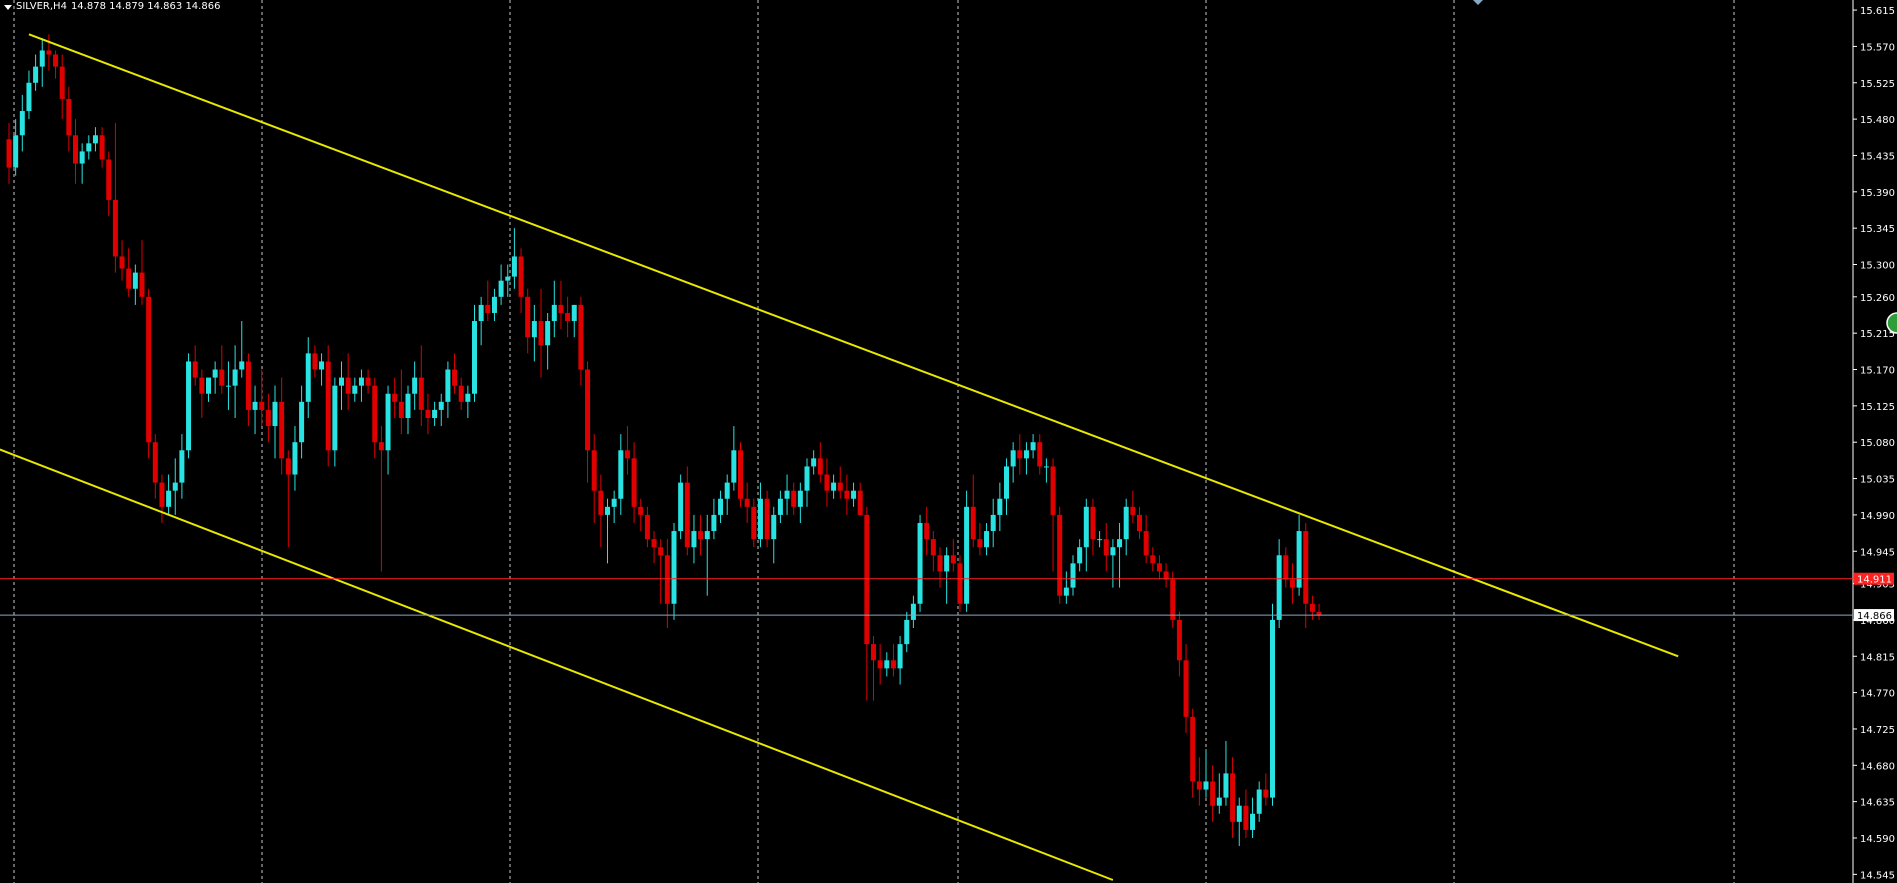 This screenshot has height=883, width=1897. I want to click on y-tick-label: 14.945, so click(1877, 552).